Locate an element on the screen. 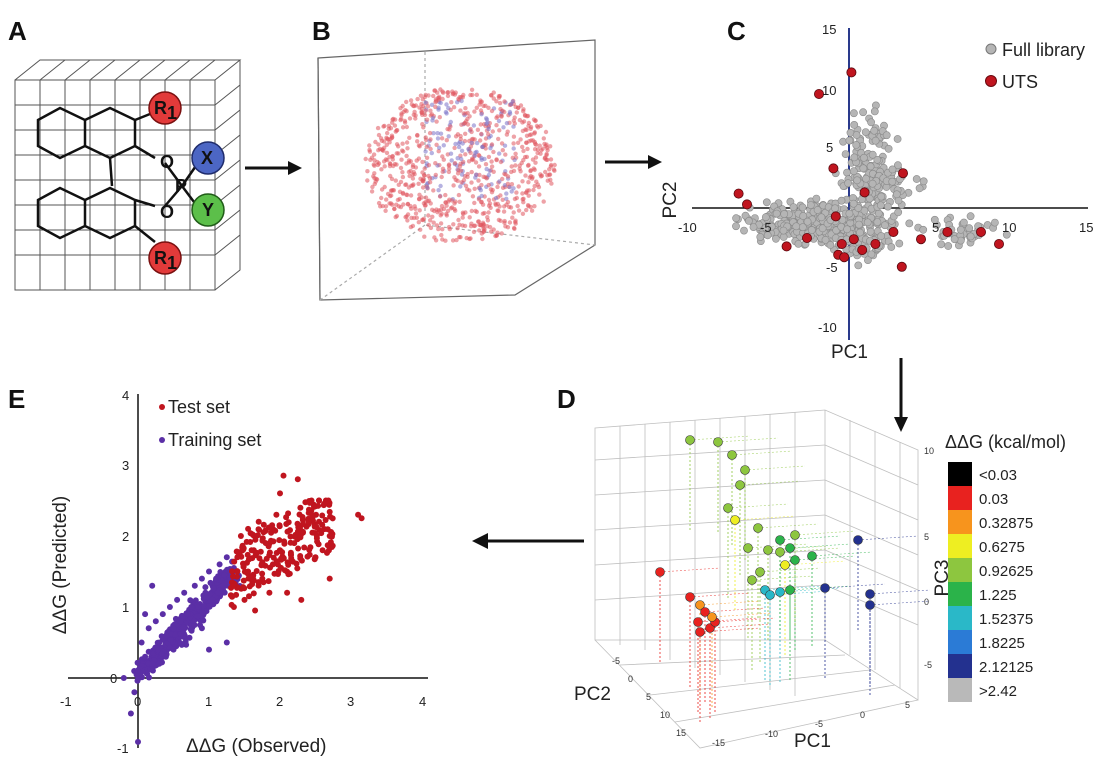  e-xtick: 3 is located at coordinates (350, 701).